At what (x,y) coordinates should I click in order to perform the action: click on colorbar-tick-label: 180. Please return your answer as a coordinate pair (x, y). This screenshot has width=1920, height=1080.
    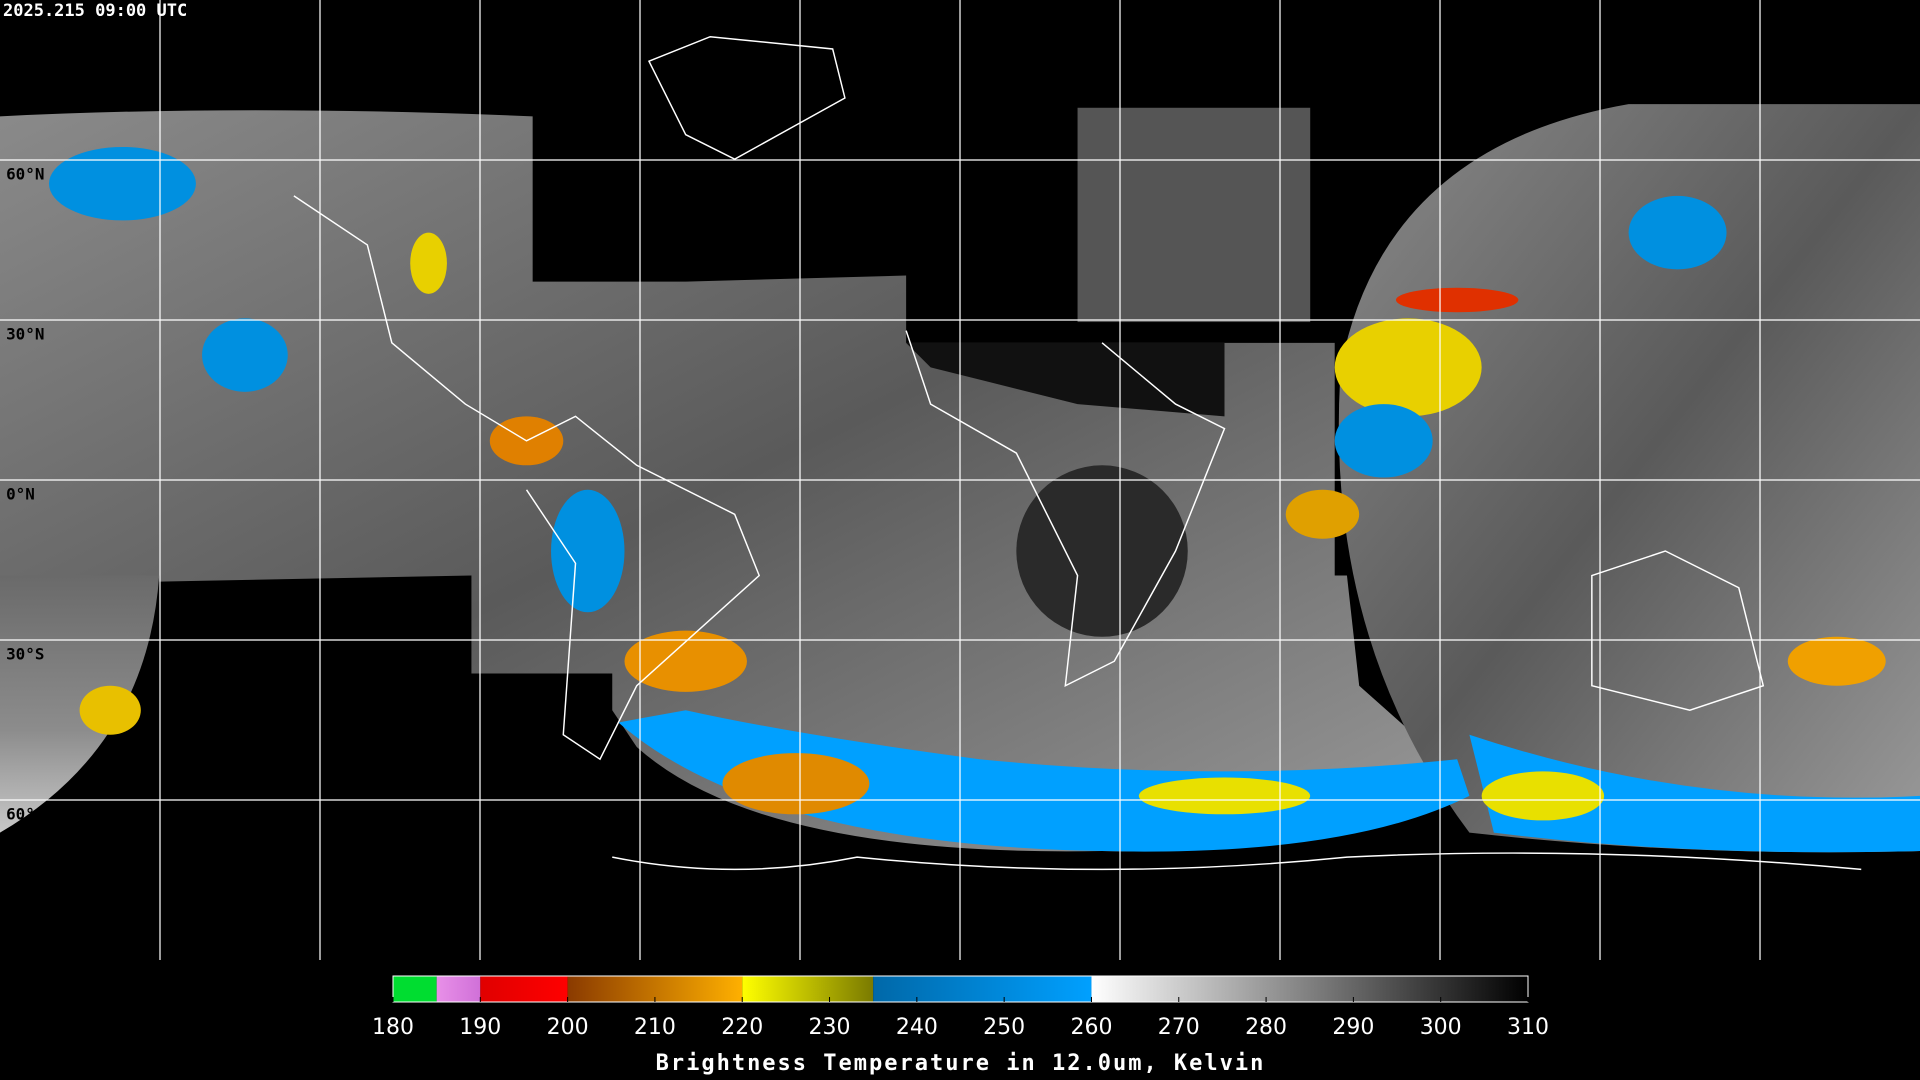
    Looking at the image, I should click on (393, 1027).